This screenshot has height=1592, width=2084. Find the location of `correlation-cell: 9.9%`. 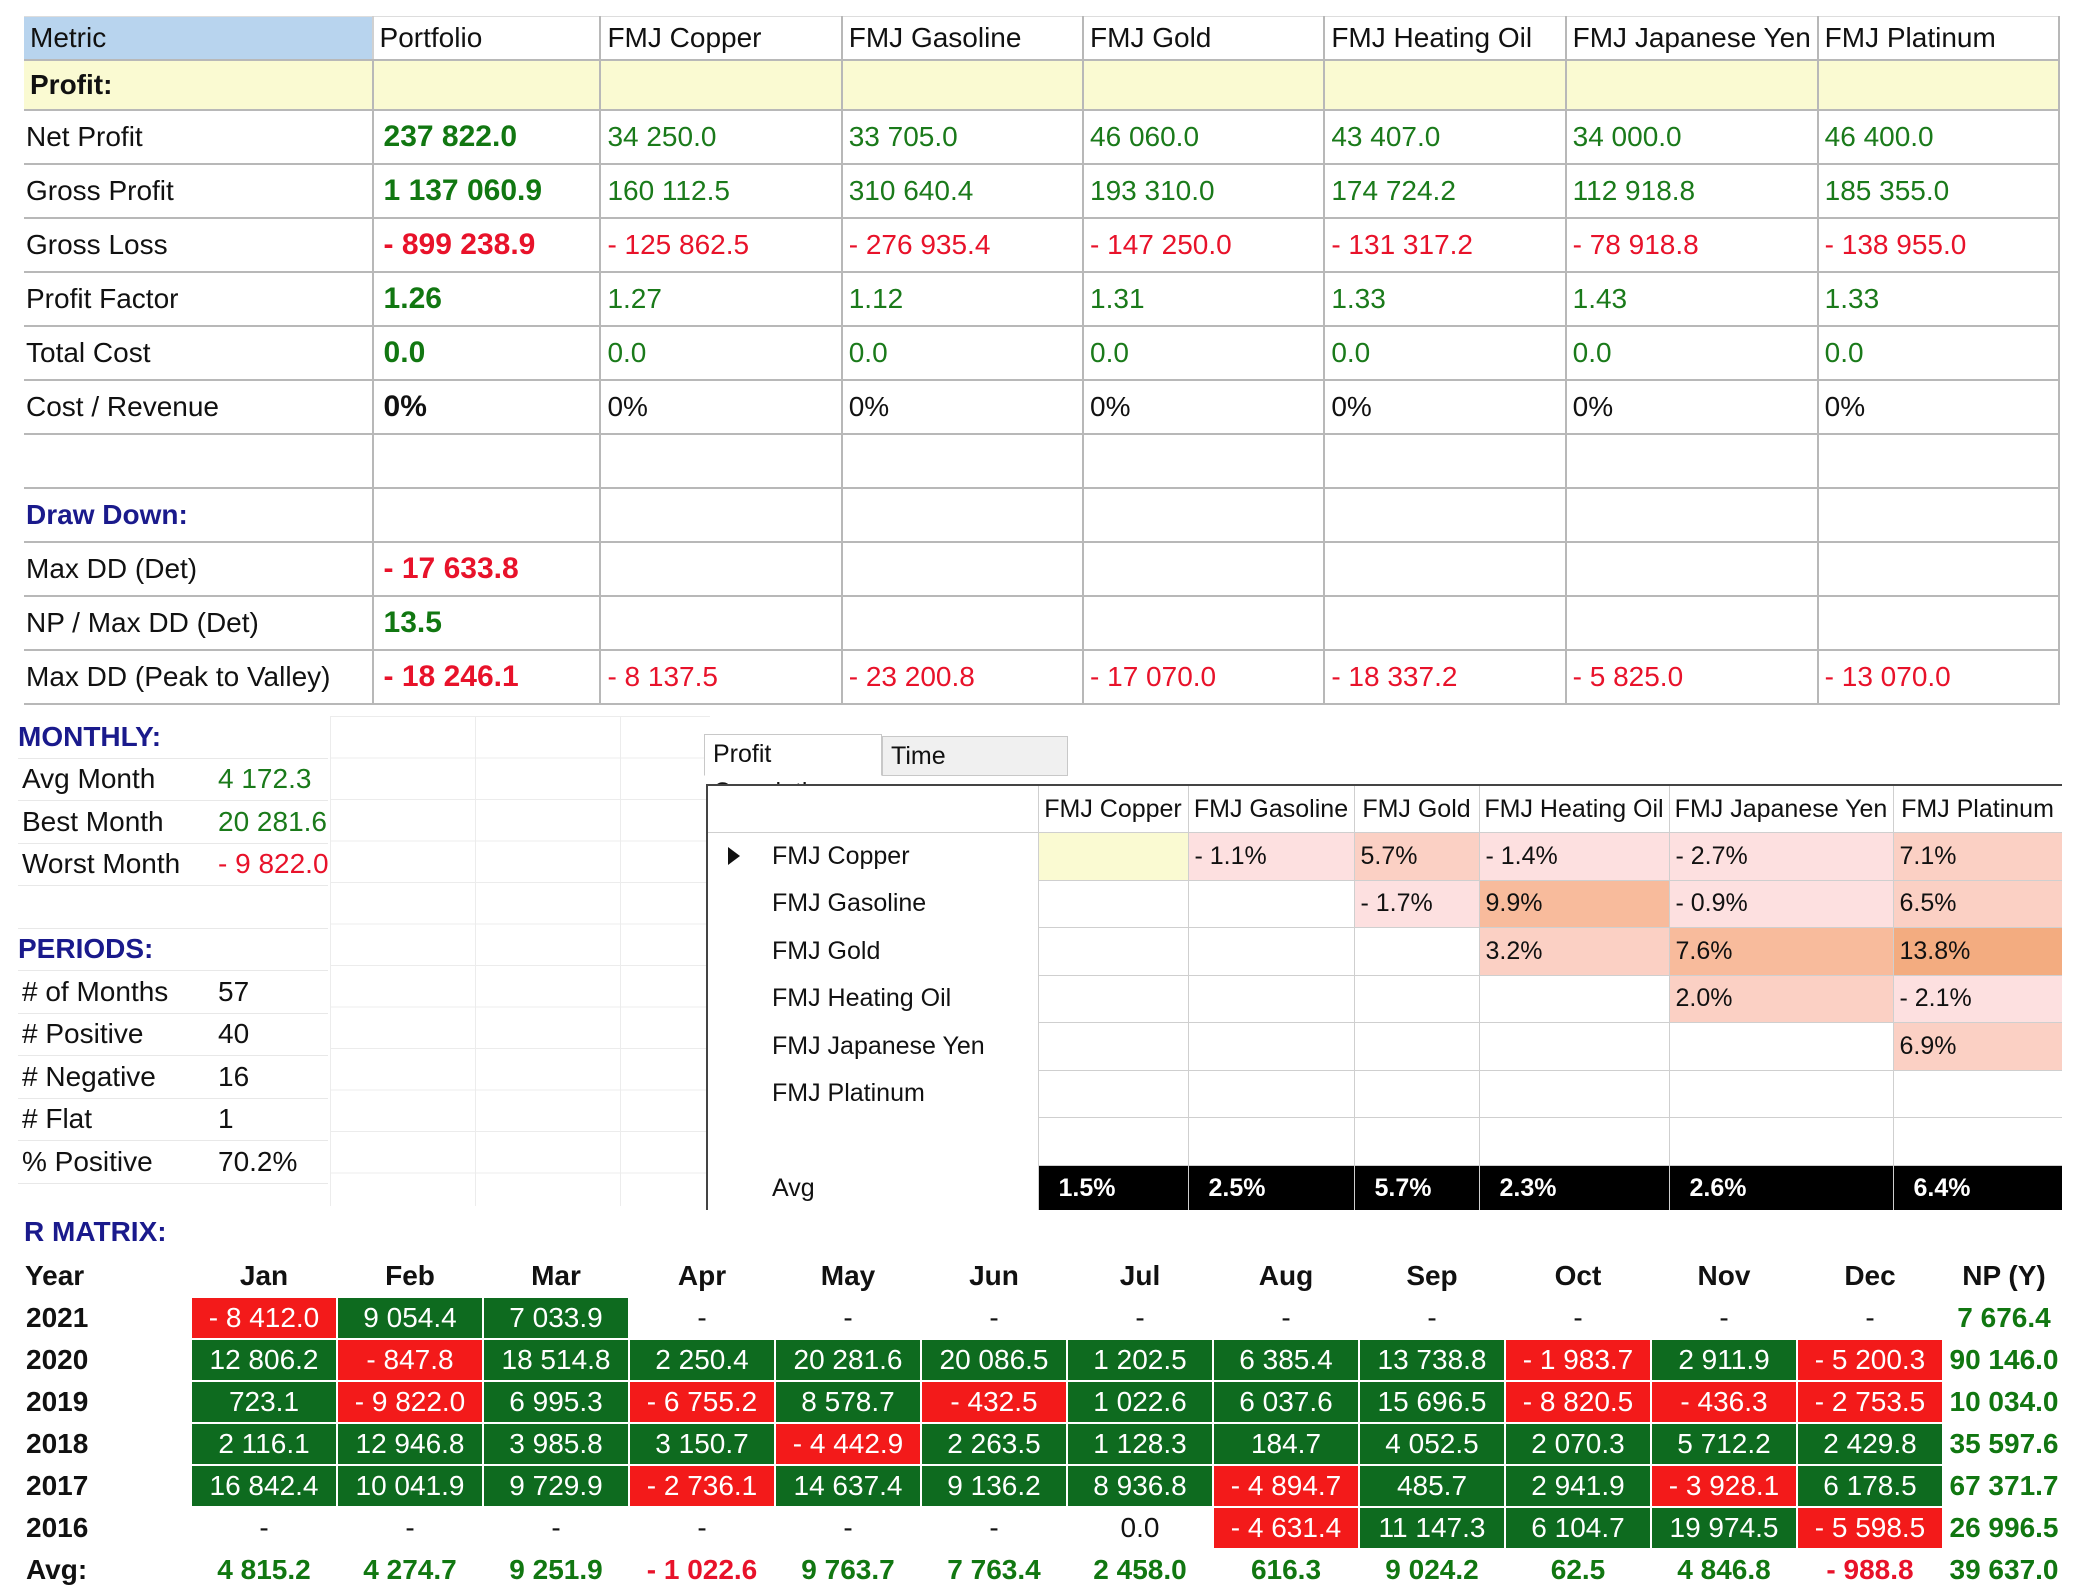

correlation-cell: 9.9% is located at coordinates (1574, 904).